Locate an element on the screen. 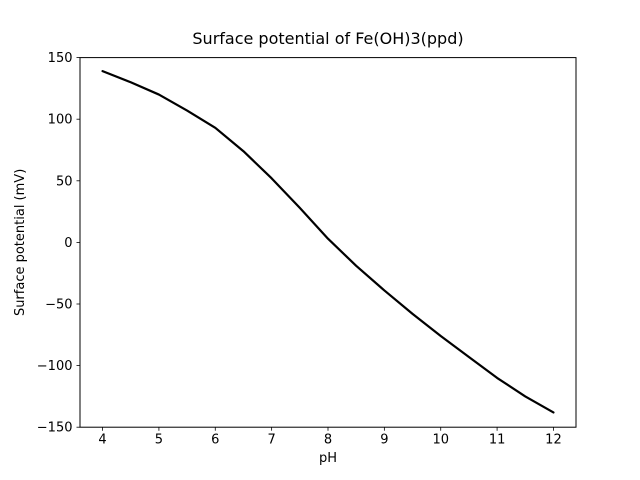 Image resolution: width=640 pixels, height=480 pixels. x-tick-label: 7 is located at coordinates (271, 440).